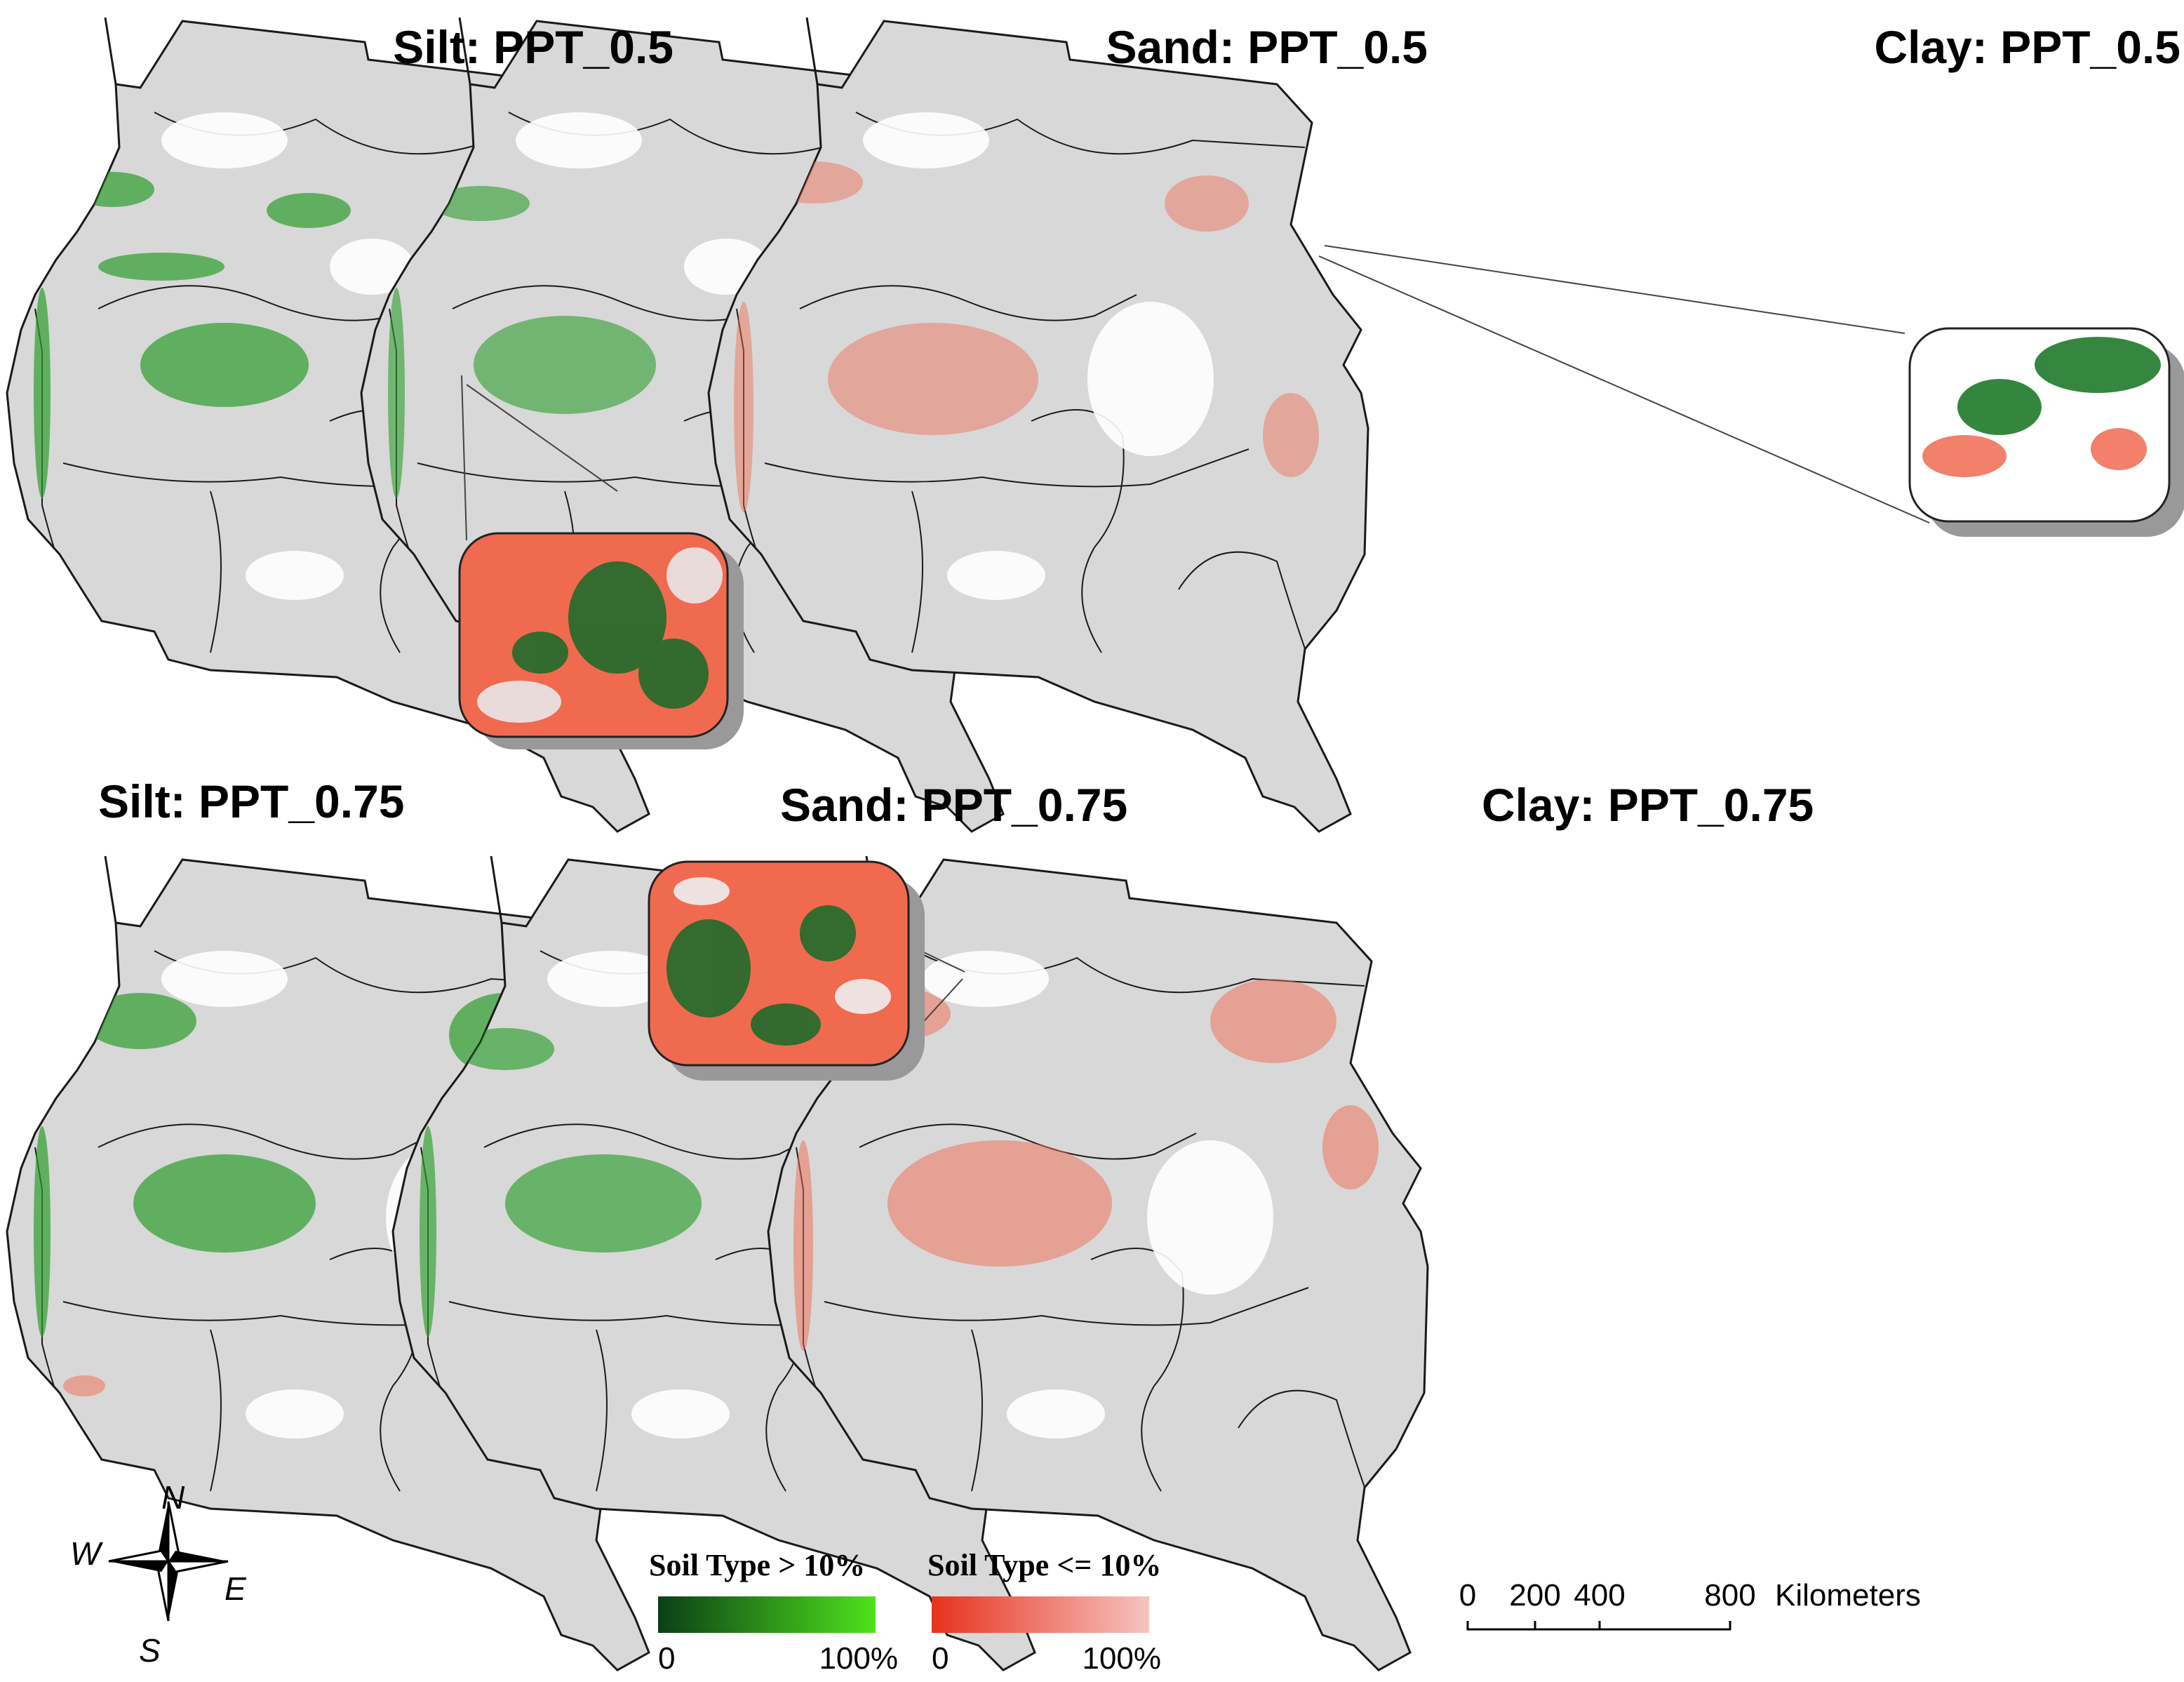 The height and width of the screenshot is (1682, 2184). Describe the element at coordinates (1534, 1596) in the screenshot. I see `scale-label-200: 200` at that location.